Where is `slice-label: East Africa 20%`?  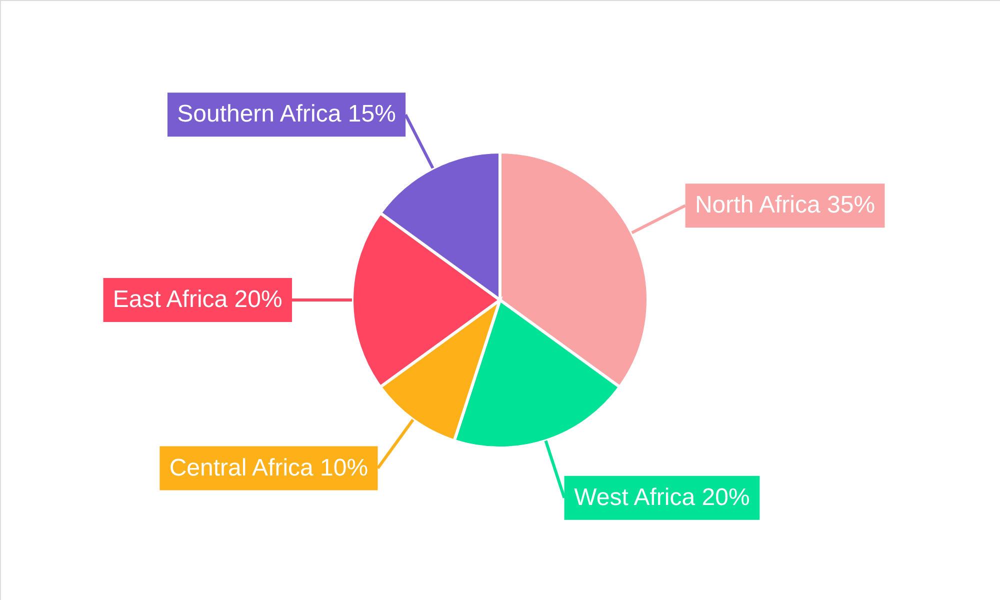
slice-label: East Africa 20% is located at coordinates (197, 299).